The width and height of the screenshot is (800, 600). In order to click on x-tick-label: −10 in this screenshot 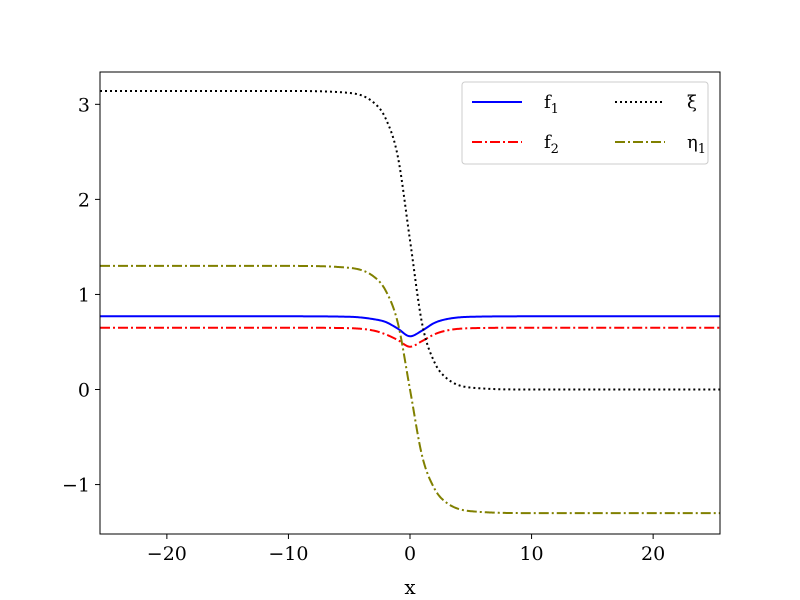, I will do `click(288, 554)`.